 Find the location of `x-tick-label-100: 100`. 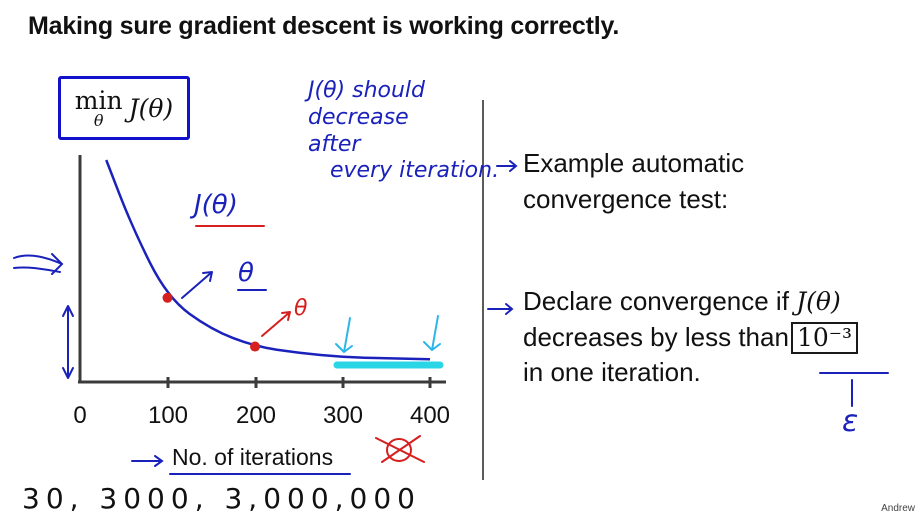

x-tick-label-100: 100 is located at coordinates (168, 415).